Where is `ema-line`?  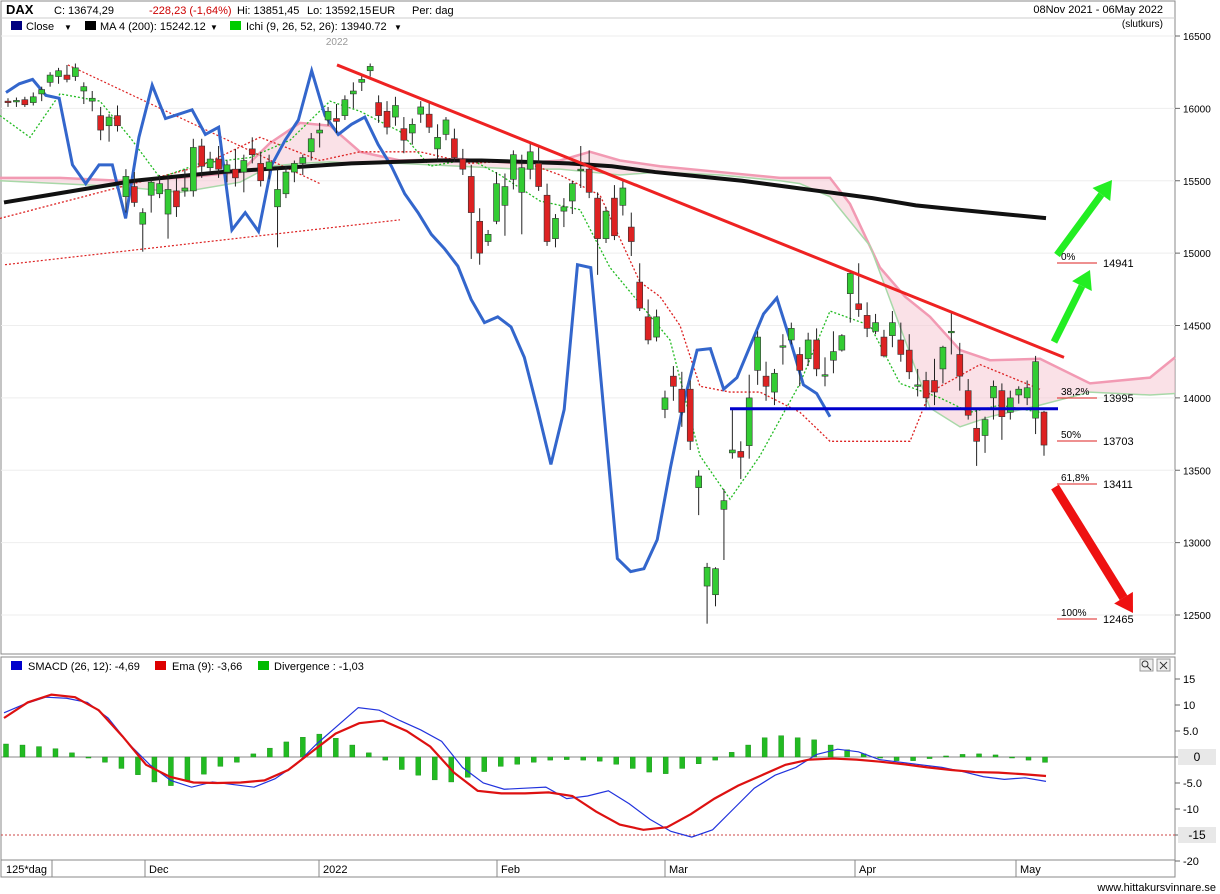
ema-line is located at coordinates (525, 762).